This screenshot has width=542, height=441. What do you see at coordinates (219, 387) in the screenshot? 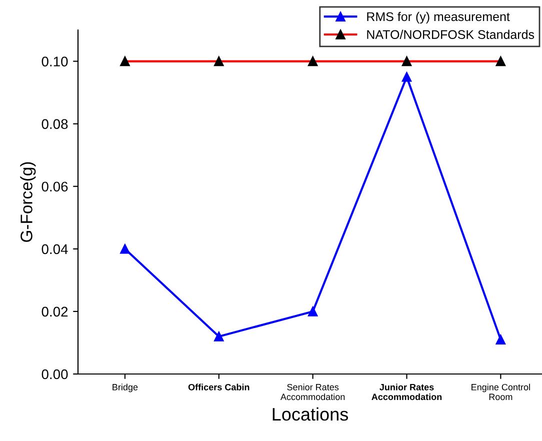
I see `x-tick-label: Officers Cabin` at bounding box center [219, 387].